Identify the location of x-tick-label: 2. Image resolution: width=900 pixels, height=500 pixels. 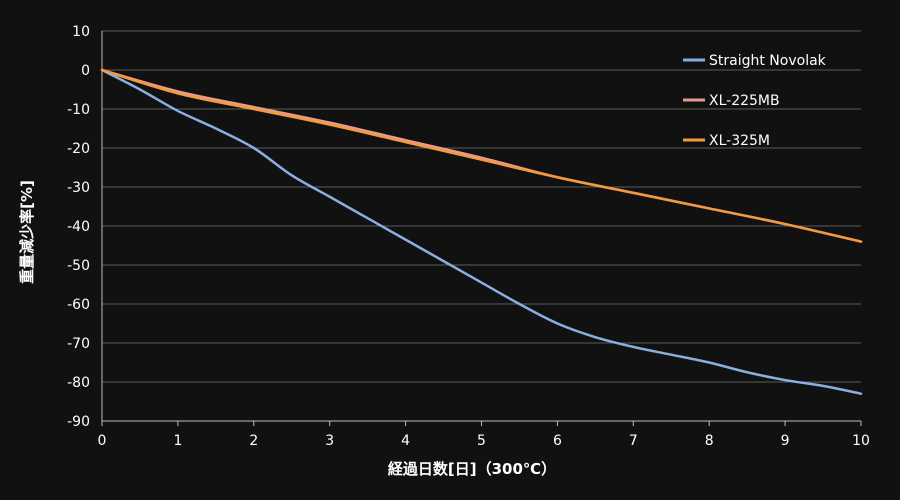
(253, 441).